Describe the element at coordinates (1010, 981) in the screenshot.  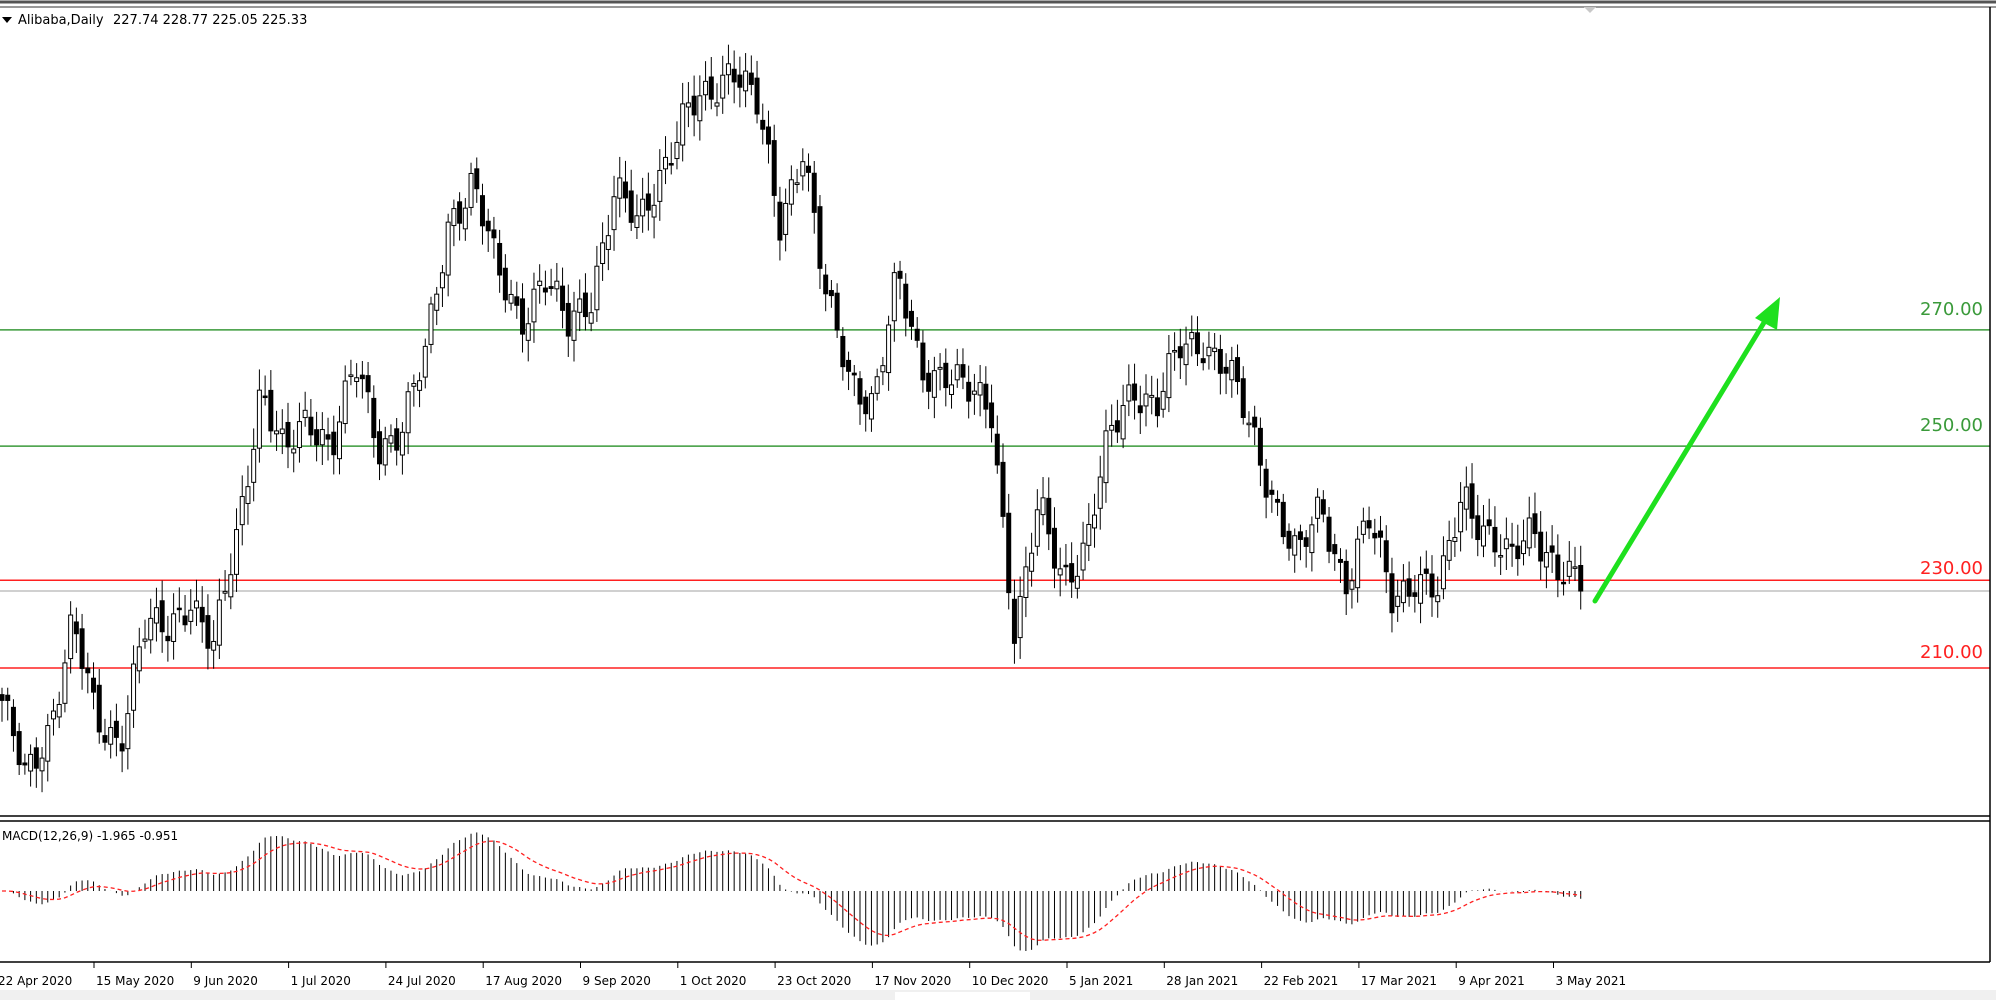
I see `date-tick-label: 10 Dec 2020` at that location.